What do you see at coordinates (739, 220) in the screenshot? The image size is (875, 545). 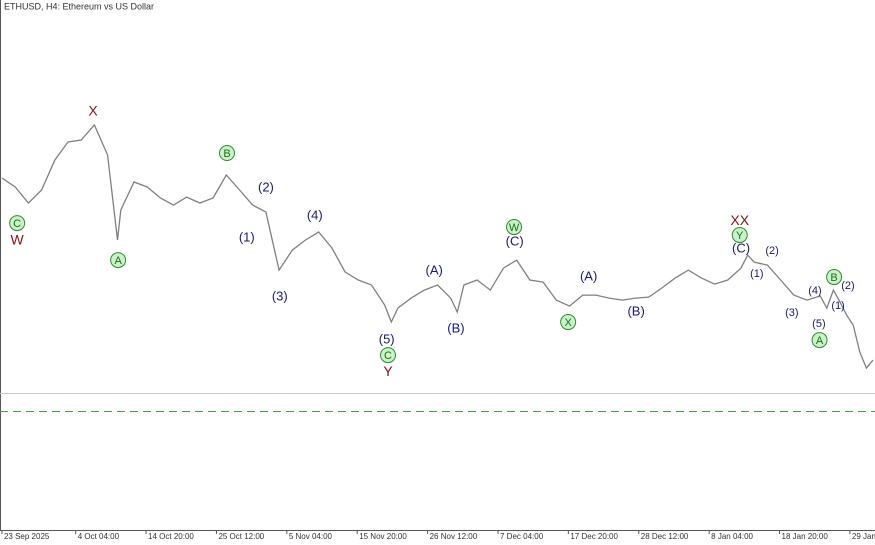 I see `wave-label: XX` at bounding box center [739, 220].